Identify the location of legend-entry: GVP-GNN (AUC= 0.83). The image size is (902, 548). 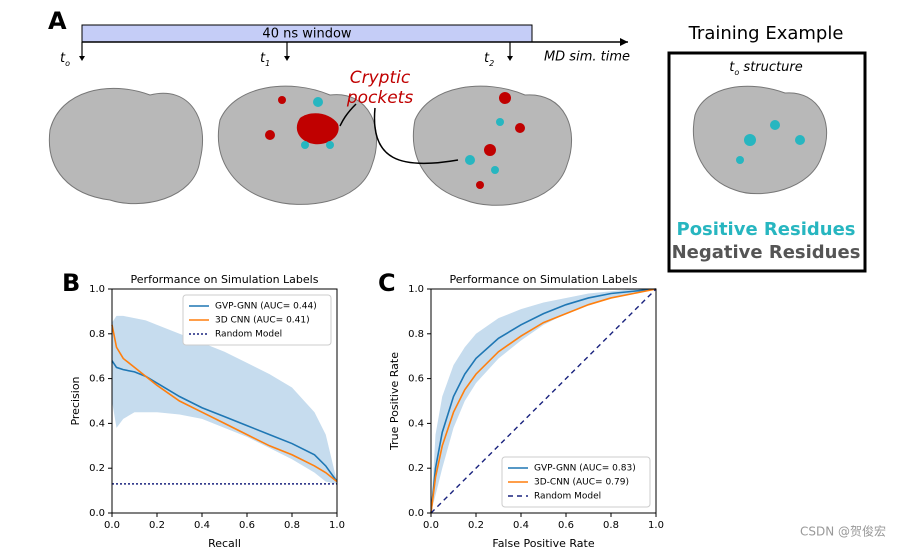
(585, 469).